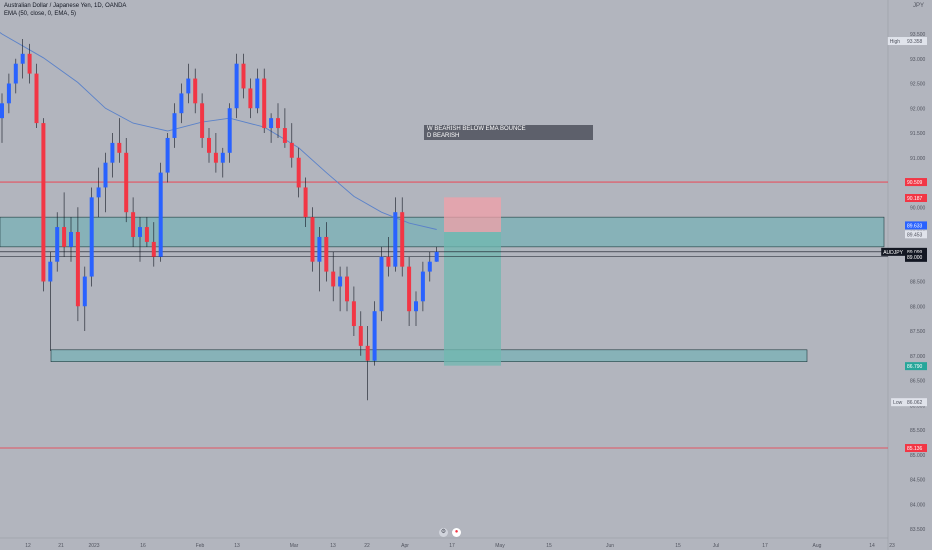 Image resolution: width=932 pixels, height=550 pixels. I want to click on y-tick-label: 85.500, so click(918, 431).